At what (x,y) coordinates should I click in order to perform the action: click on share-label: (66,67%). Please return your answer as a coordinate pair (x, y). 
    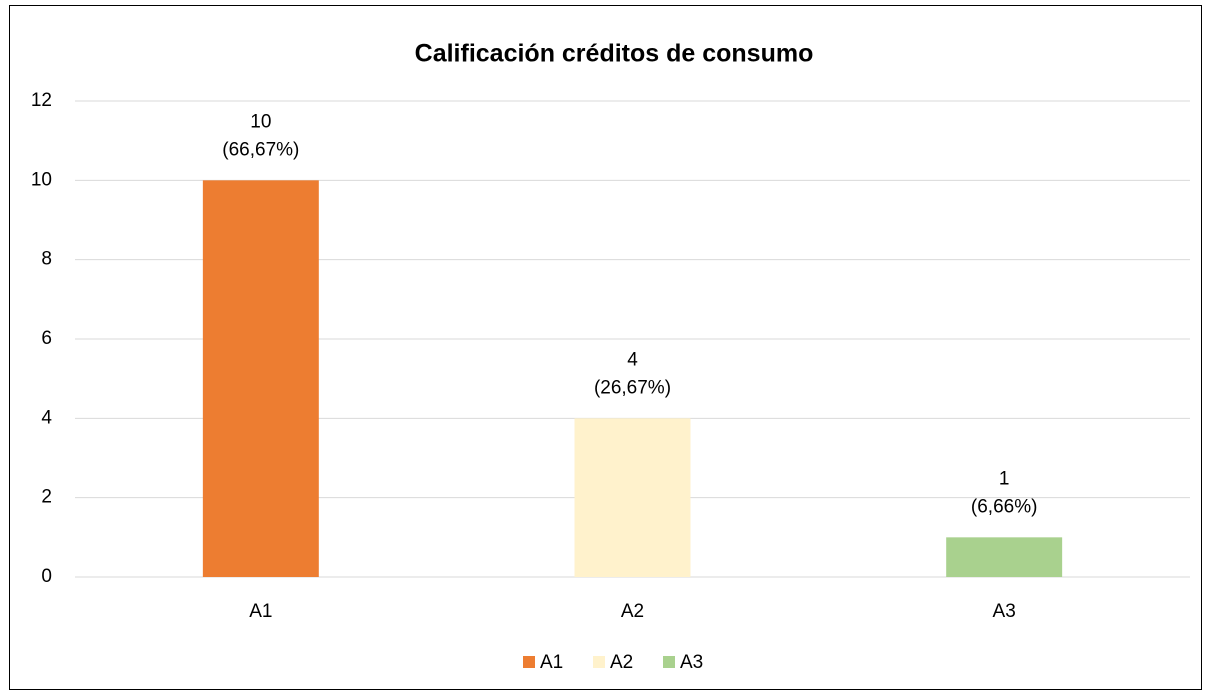
    Looking at the image, I should click on (260, 149).